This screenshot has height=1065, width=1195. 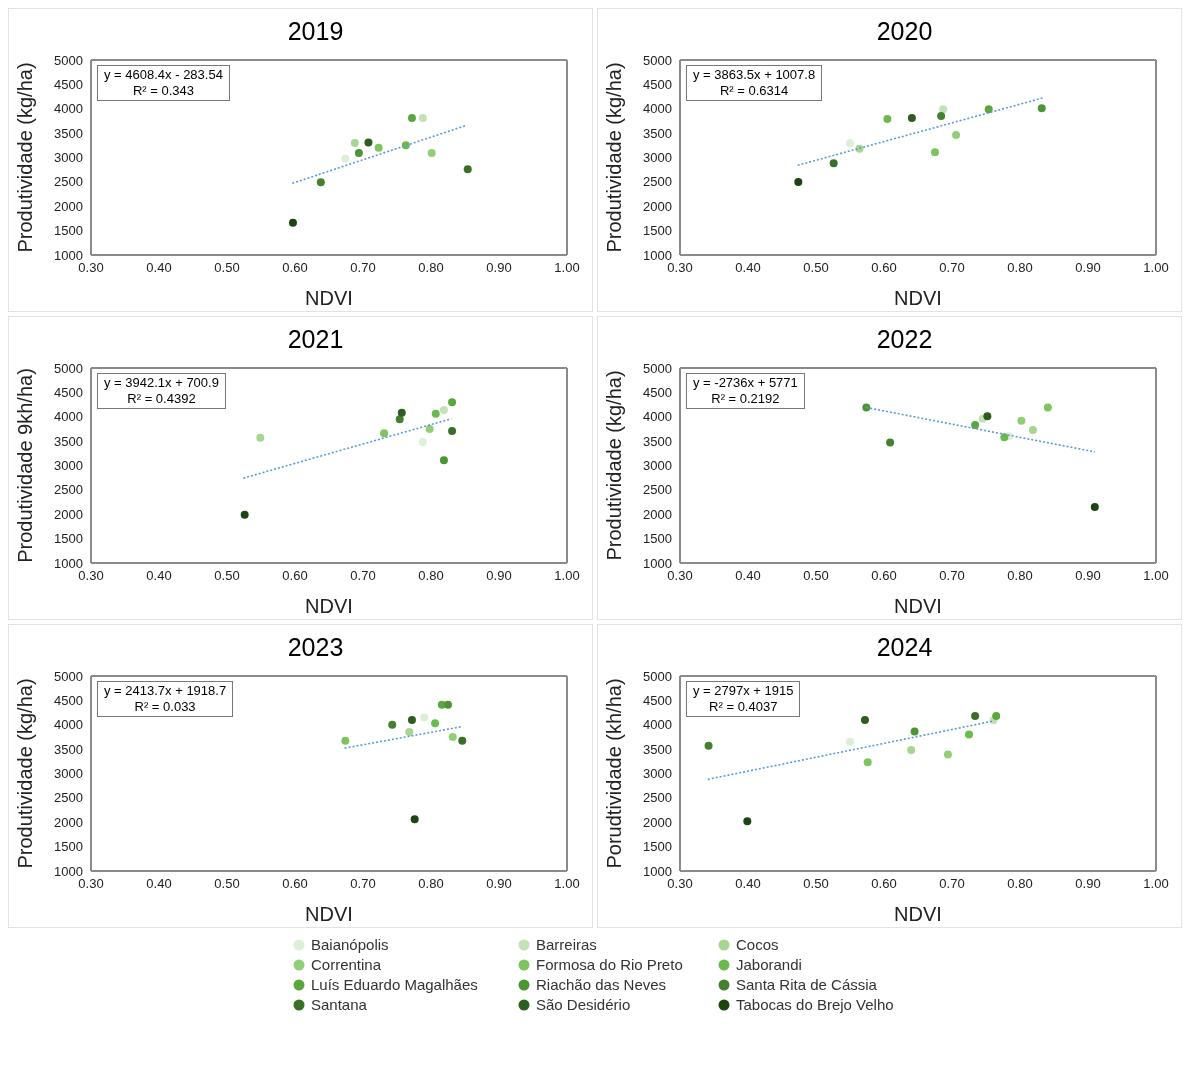 What do you see at coordinates (614, 773) in the screenshot?
I see `y-axis-title: Porudtividade (kh/ha)` at bounding box center [614, 773].